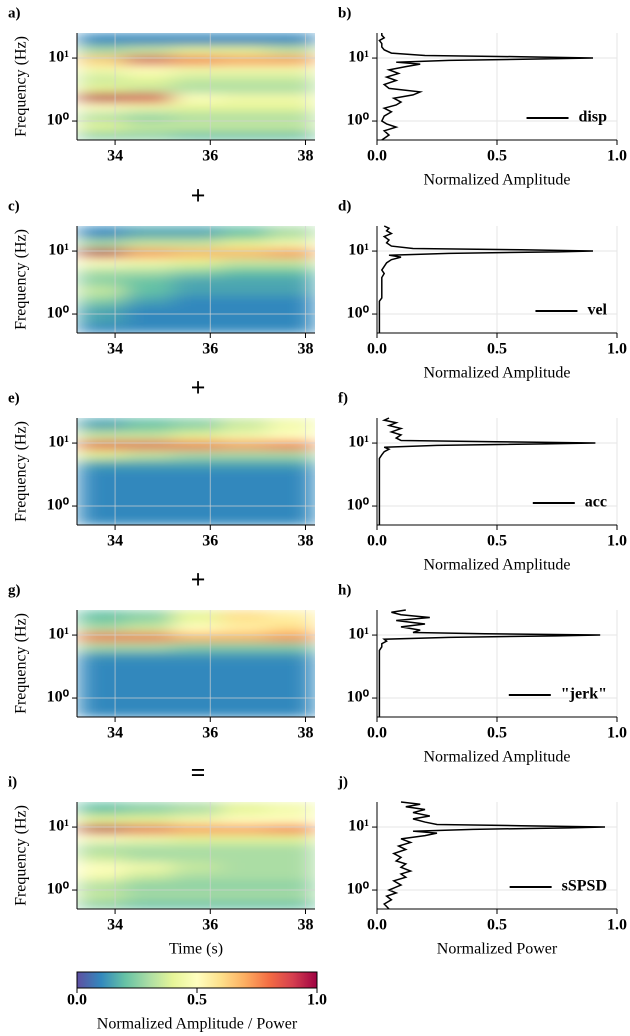 The height and width of the screenshot is (1036, 630). What do you see at coordinates (58, 889) in the screenshot?
I see `y-tick-label: 10⁰` at bounding box center [58, 889].